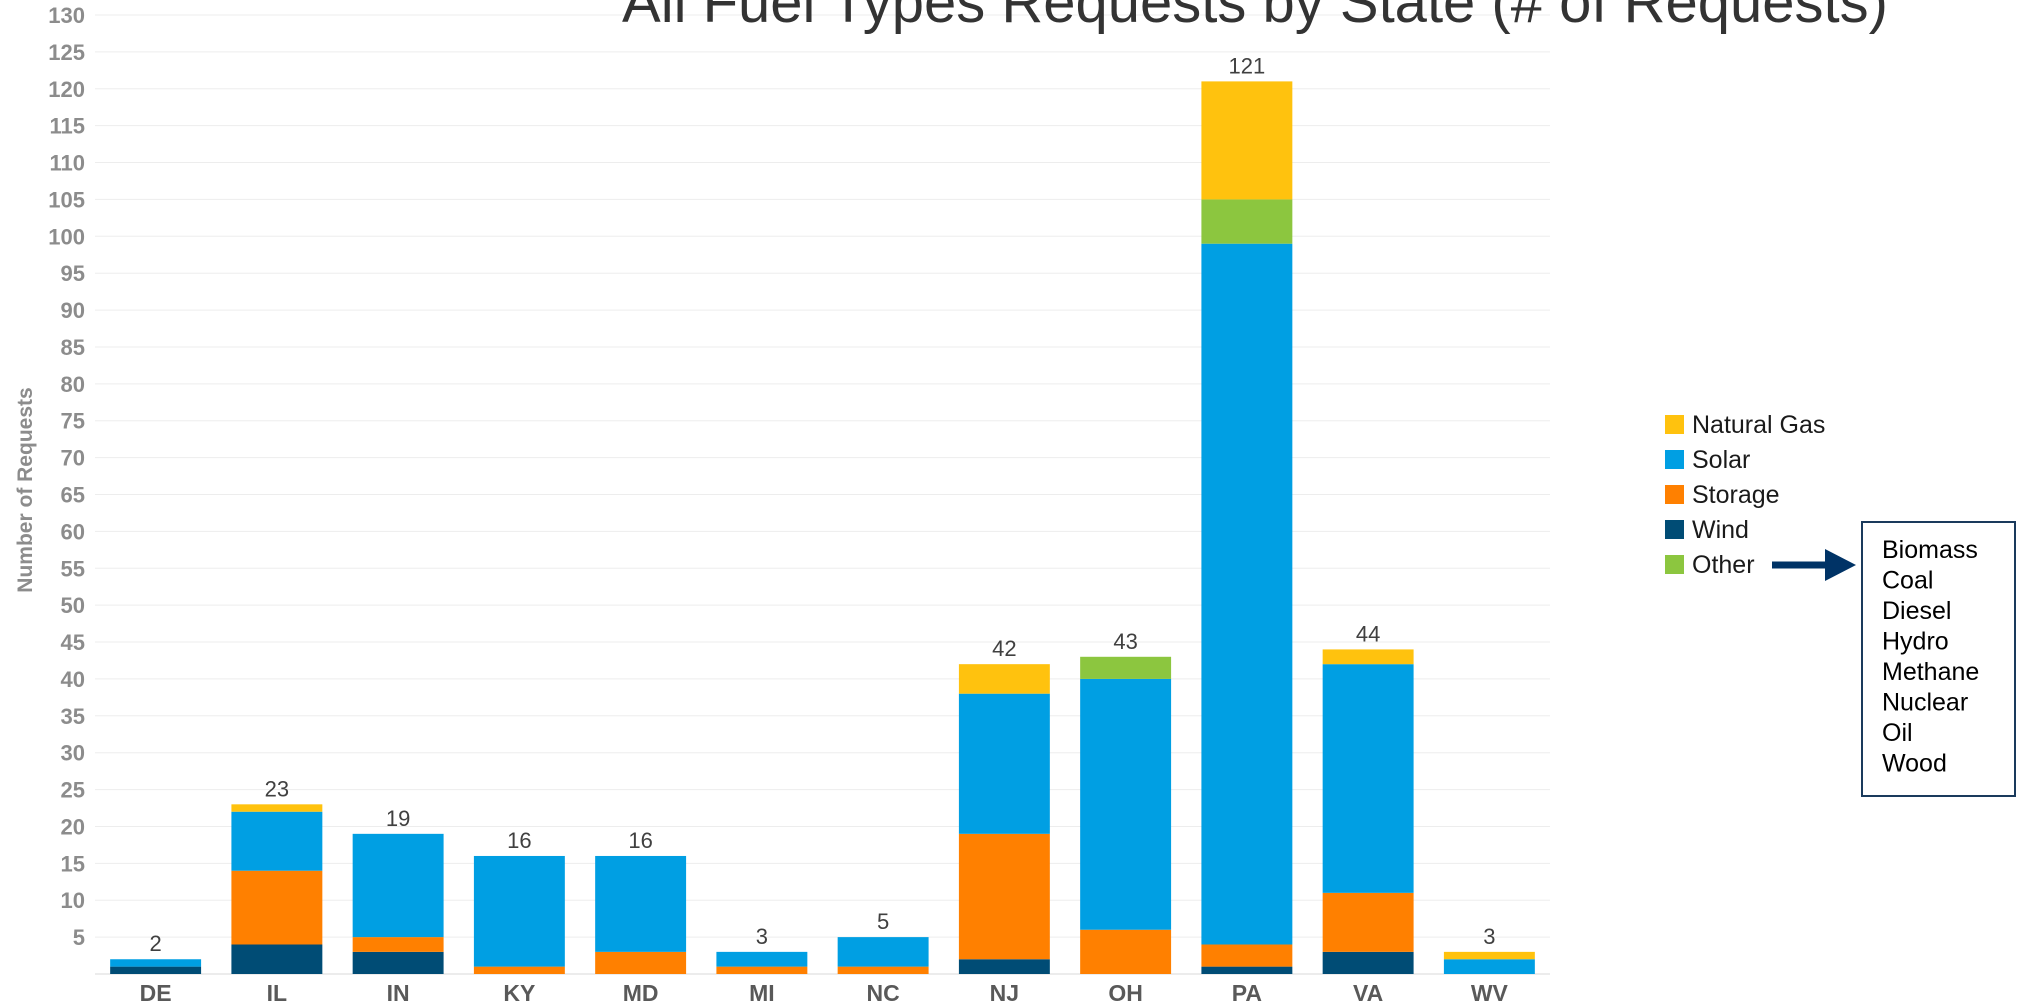 The width and height of the screenshot is (2021, 1005). Describe the element at coordinates (1914, 764) in the screenshot. I see `other-fuel-type-item: Wood` at that location.